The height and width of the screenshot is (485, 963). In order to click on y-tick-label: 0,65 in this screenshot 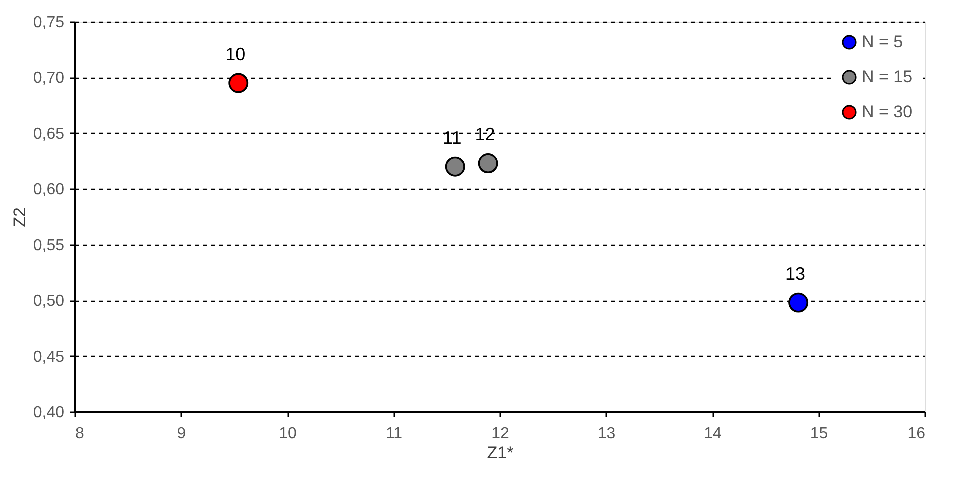, I will do `click(49, 134)`.